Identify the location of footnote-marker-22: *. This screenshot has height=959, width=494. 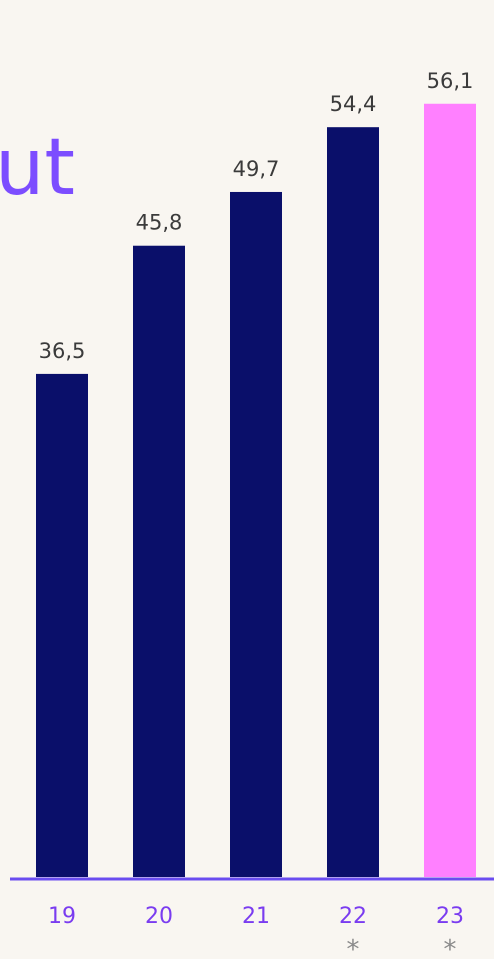
(353, 947).